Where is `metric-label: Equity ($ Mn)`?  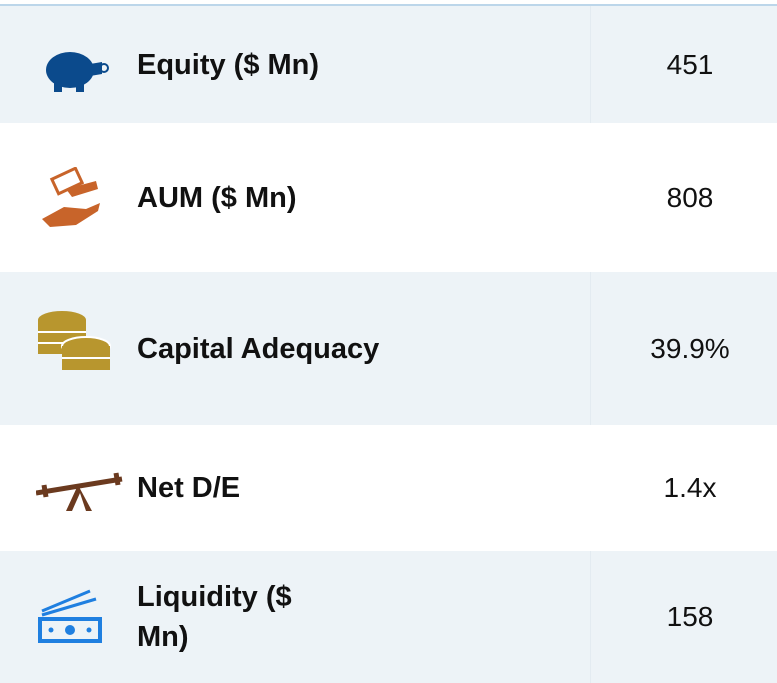
metric-label: Equity ($ Mn) is located at coordinates (228, 64).